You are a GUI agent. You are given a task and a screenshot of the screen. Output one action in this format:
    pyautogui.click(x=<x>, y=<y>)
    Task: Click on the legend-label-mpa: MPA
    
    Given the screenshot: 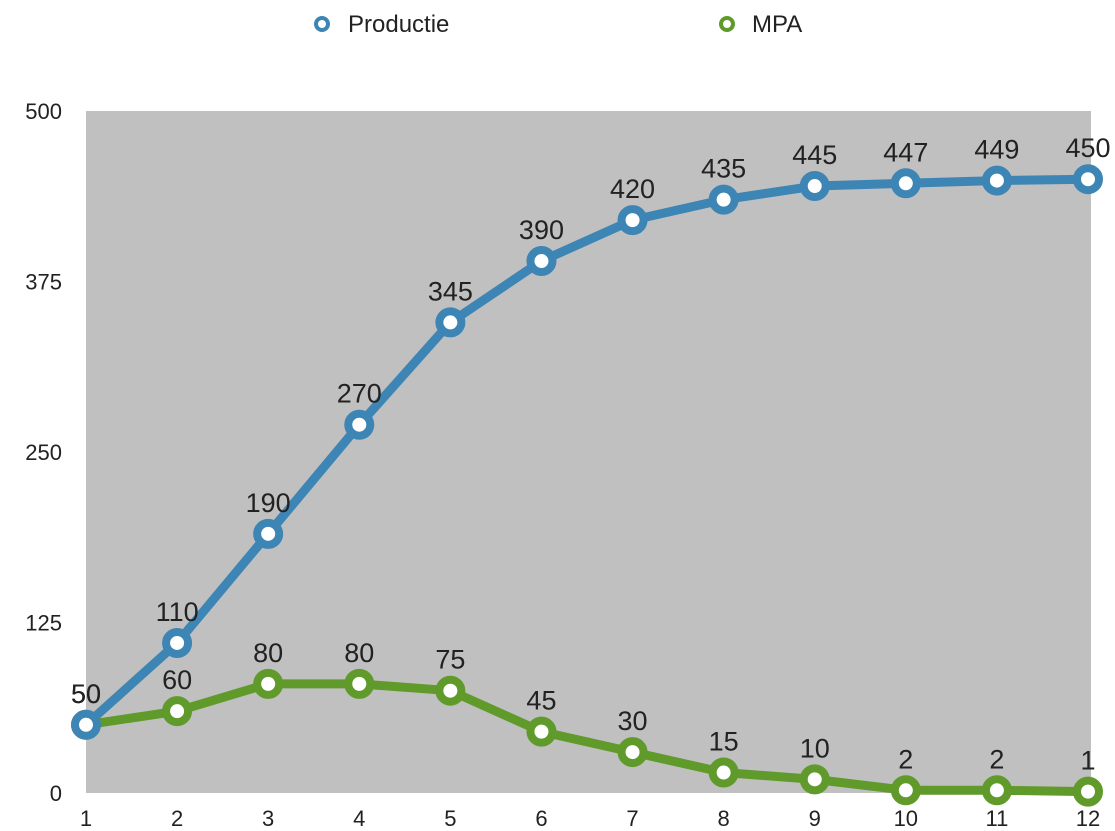 What is the action you would take?
    pyautogui.click(x=777, y=24)
    